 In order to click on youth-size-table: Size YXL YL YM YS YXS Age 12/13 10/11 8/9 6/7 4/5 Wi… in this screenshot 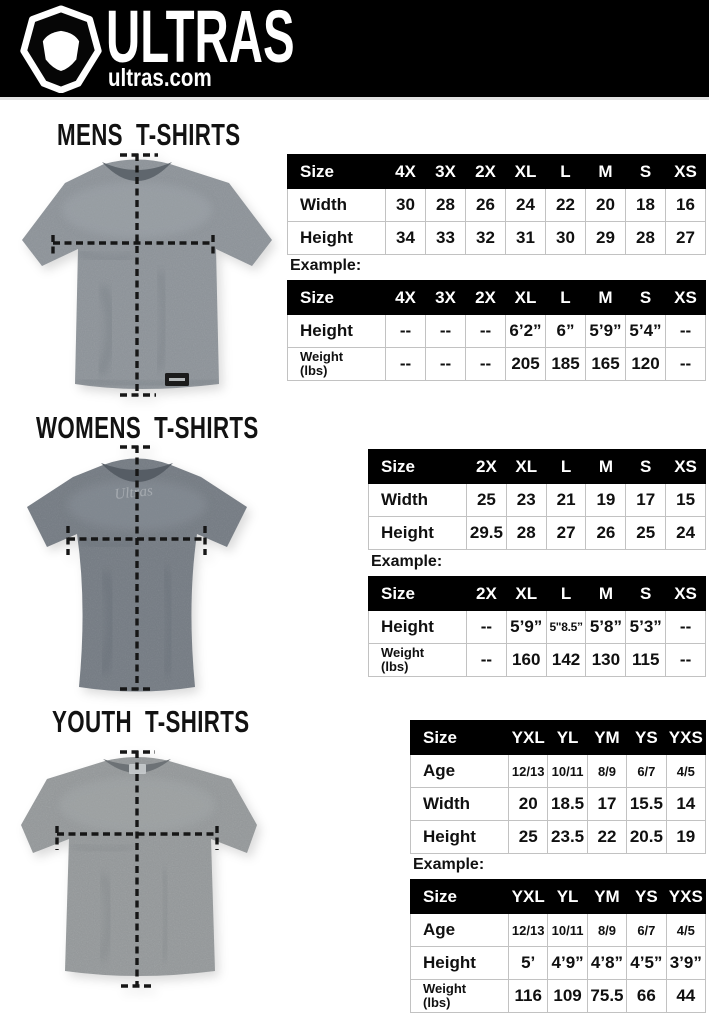, I will do `click(558, 787)`.